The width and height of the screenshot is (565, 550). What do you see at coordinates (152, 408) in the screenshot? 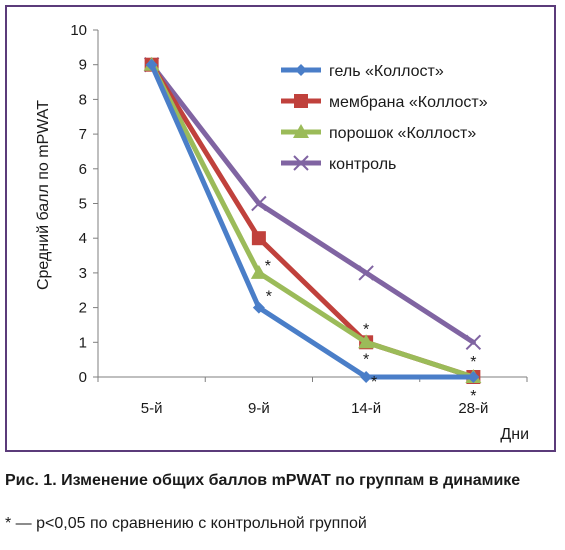
I see `x-tick-label: 5-й` at bounding box center [152, 408].